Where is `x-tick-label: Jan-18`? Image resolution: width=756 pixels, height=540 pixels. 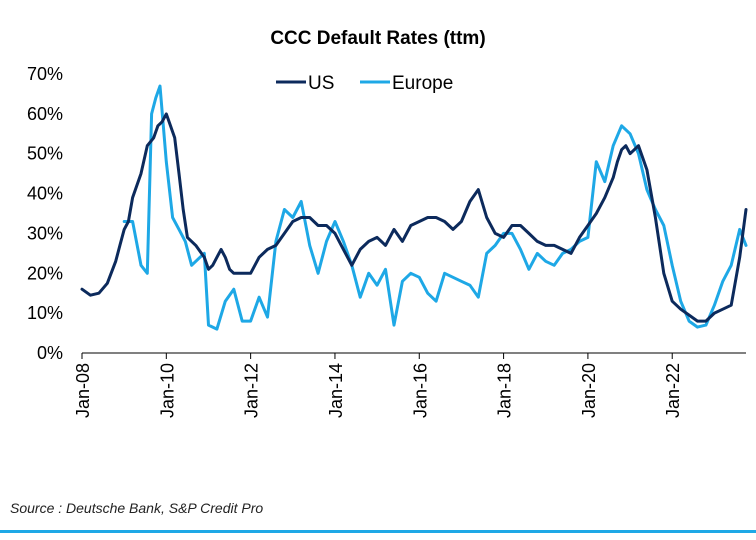 x-tick-label: Jan-18 is located at coordinates (505, 390).